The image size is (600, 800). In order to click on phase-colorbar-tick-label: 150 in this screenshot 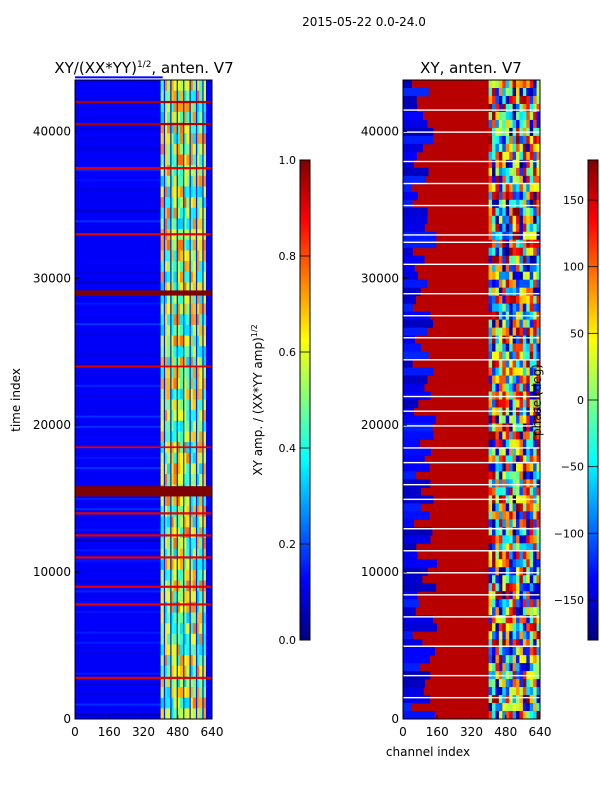, I will do `click(573, 200)`.